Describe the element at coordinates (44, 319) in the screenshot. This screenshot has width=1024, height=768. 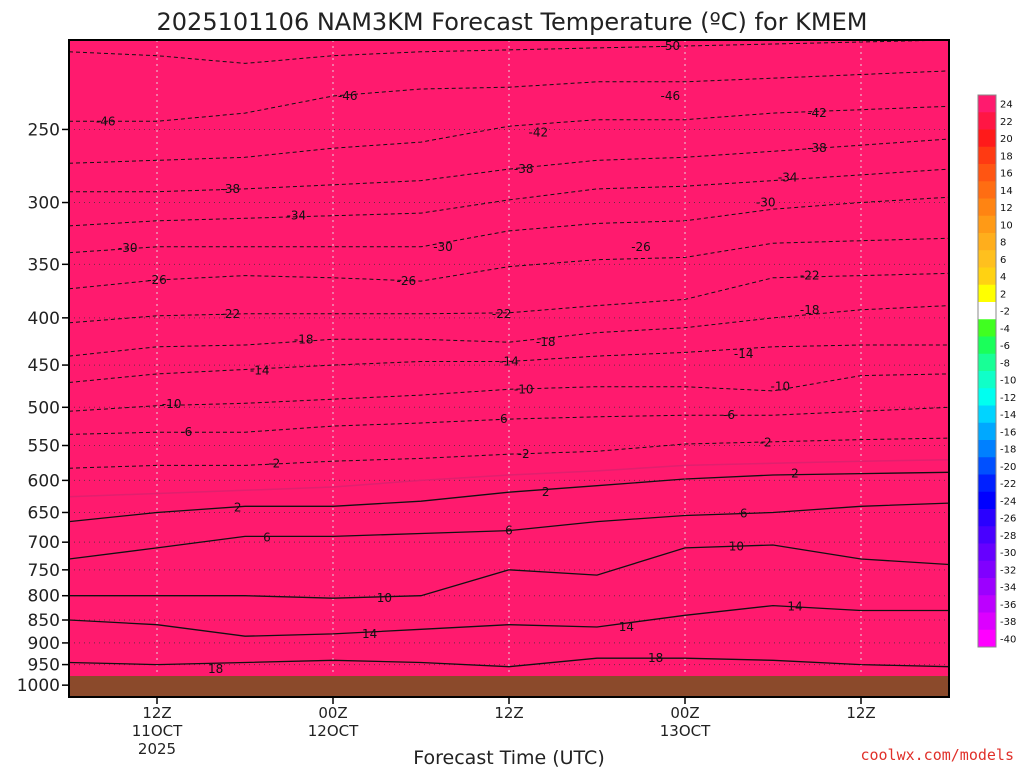
I see `y-tick-label: 400` at that location.